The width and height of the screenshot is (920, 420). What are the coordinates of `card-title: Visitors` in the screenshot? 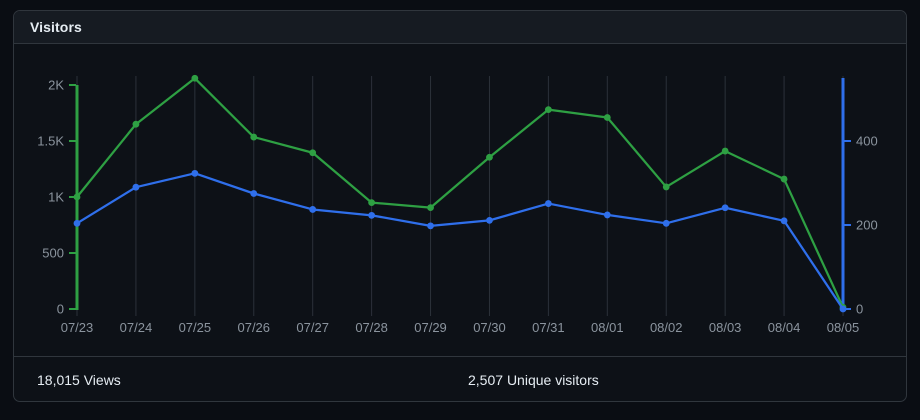 It's located at (56, 27).